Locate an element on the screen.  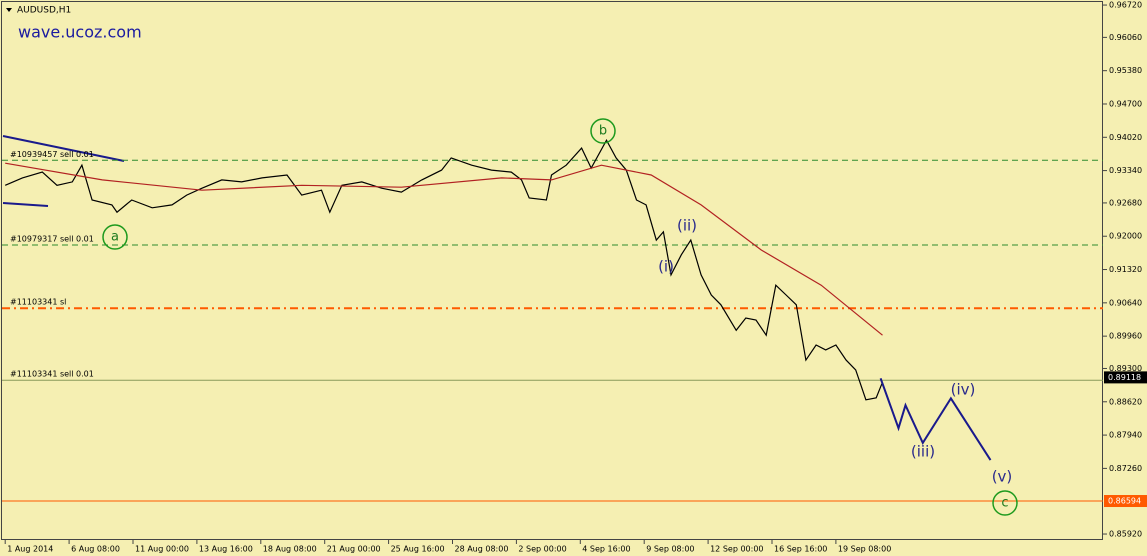
watermark: wave.ucoz.com is located at coordinates (80, 32).